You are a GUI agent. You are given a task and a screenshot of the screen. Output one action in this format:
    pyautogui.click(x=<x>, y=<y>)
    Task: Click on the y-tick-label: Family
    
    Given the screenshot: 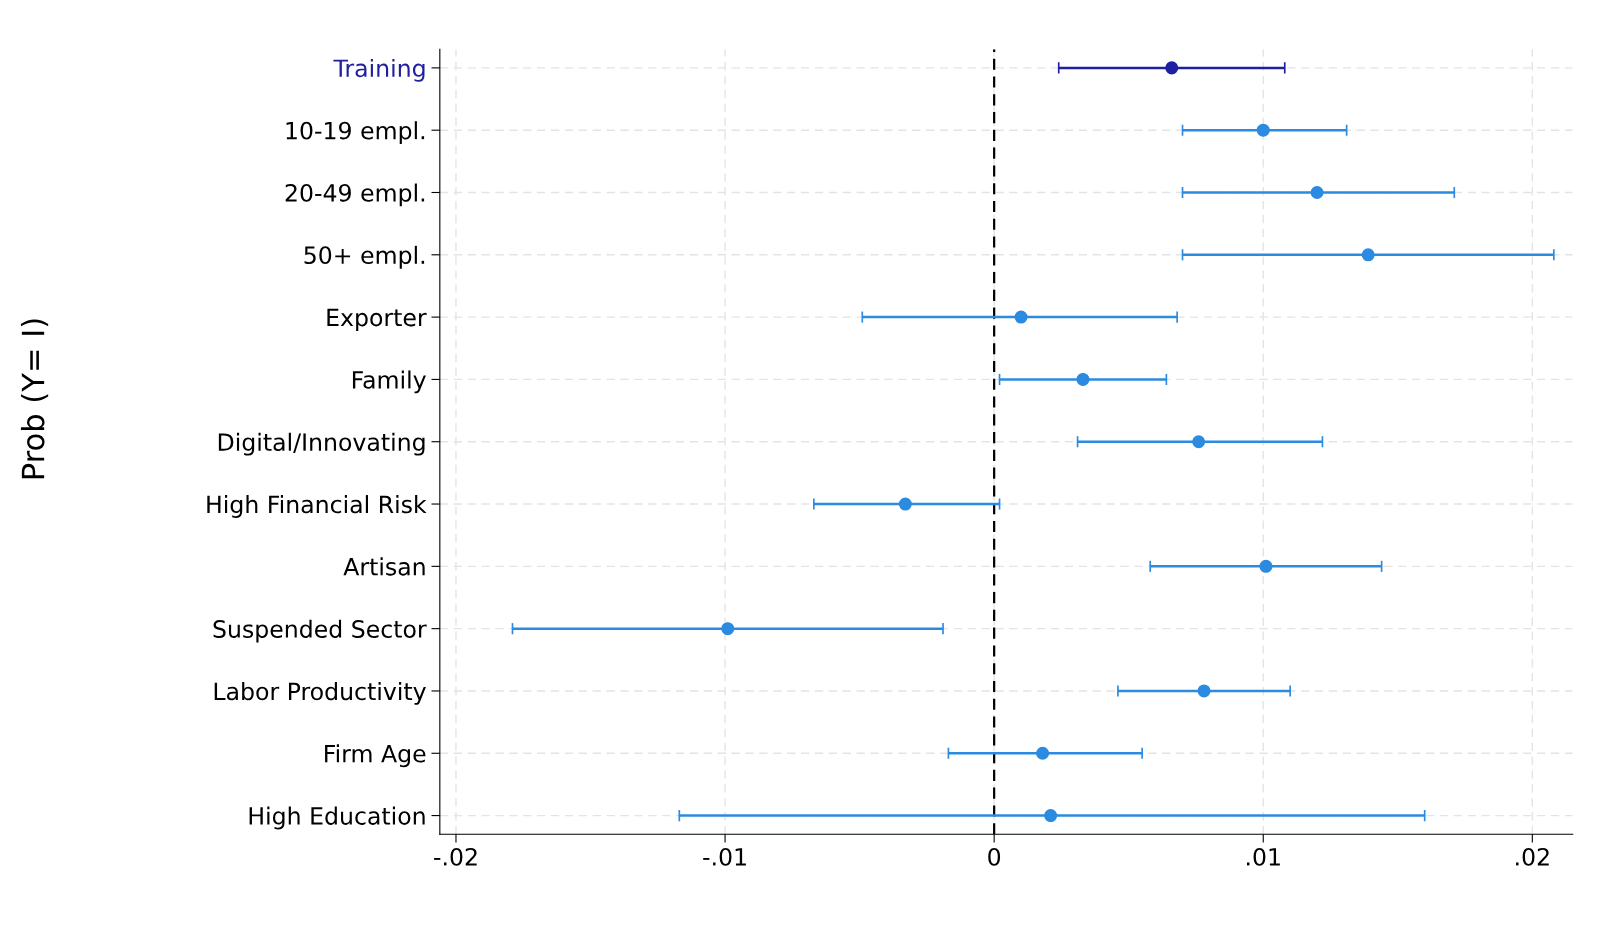 What is the action you would take?
    pyautogui.click(x=389, y=382)
    